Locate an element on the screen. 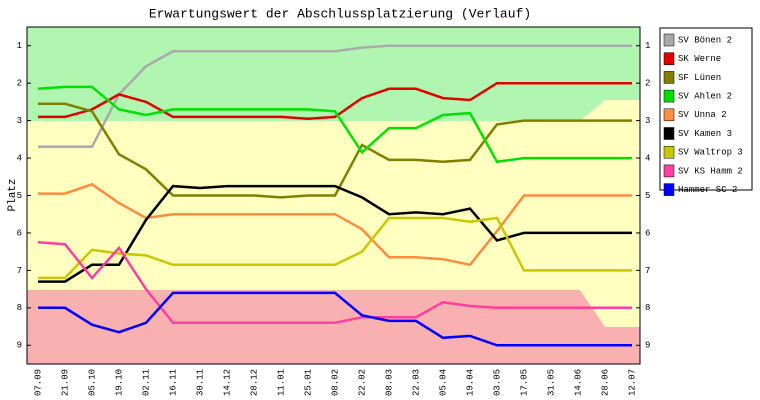 The image size is (760, 400). legend is located at coordinates (706, 109).